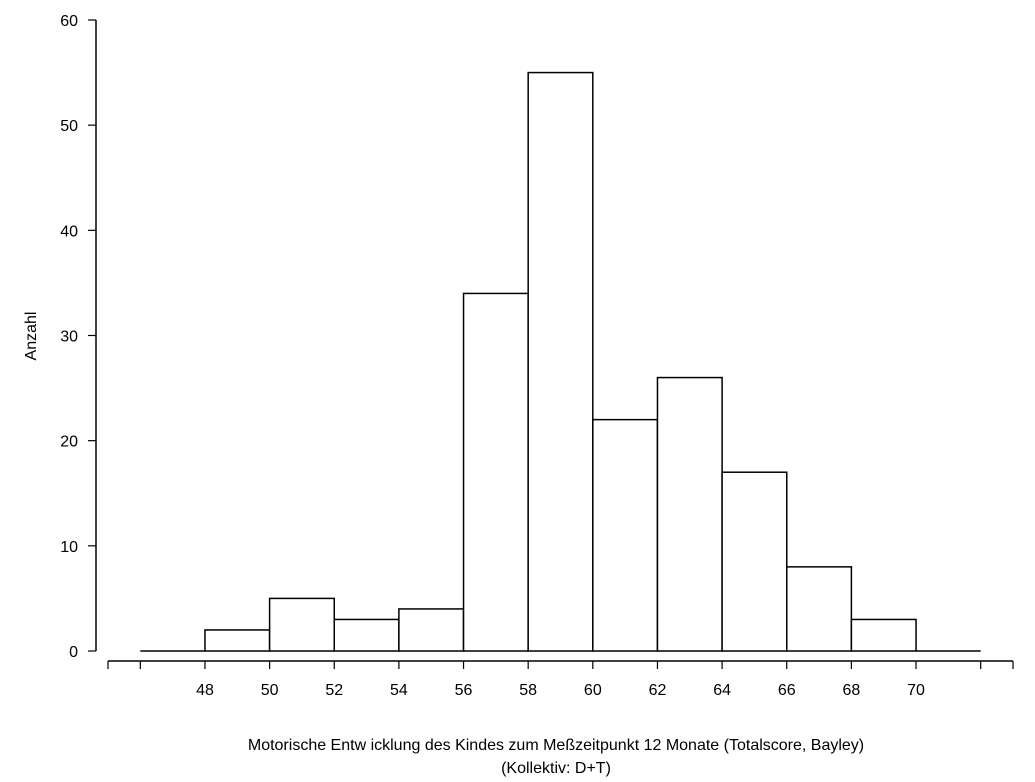 Image resolution: width=1035 pixels, height=782 pixels. I want to click on x-tick-label: 56, so click(464, 690).